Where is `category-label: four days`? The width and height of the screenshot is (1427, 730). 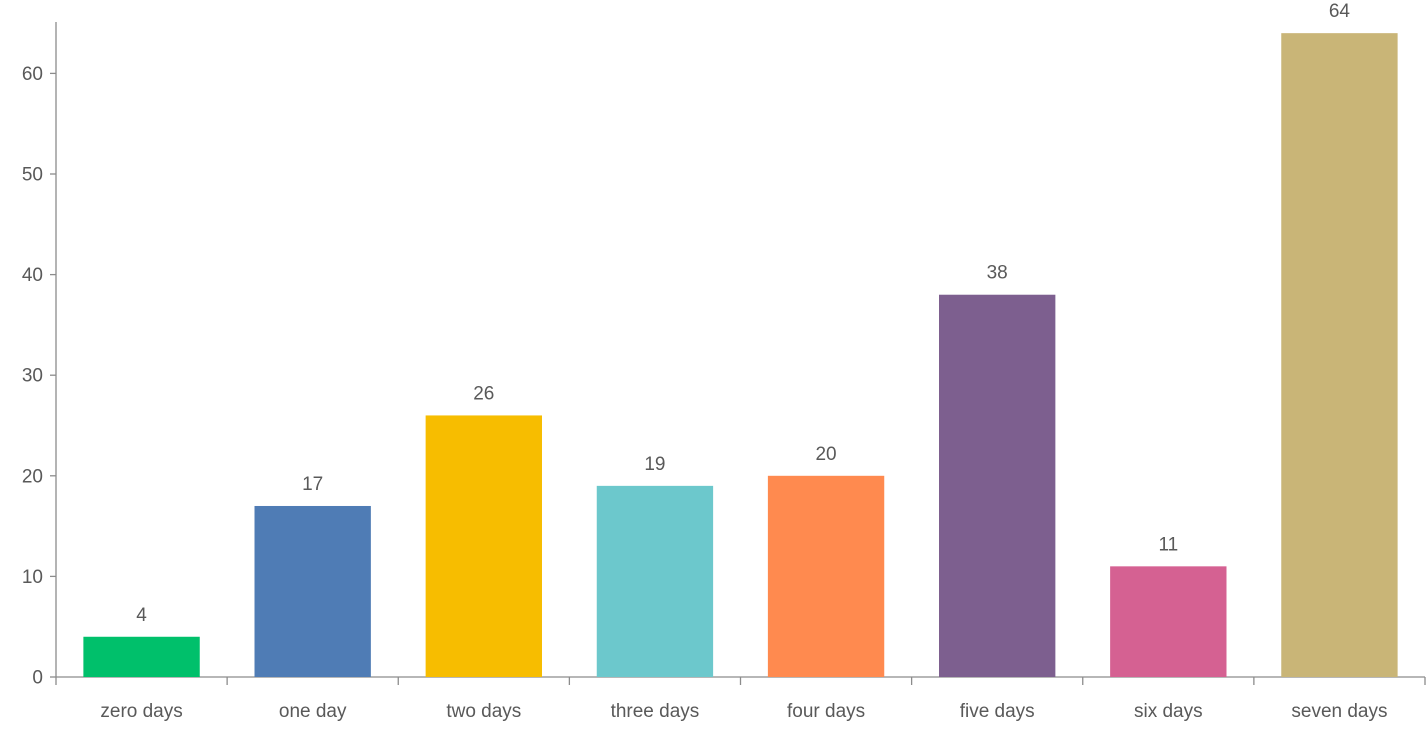
category-label: four days is located at coordinates (826, 711).